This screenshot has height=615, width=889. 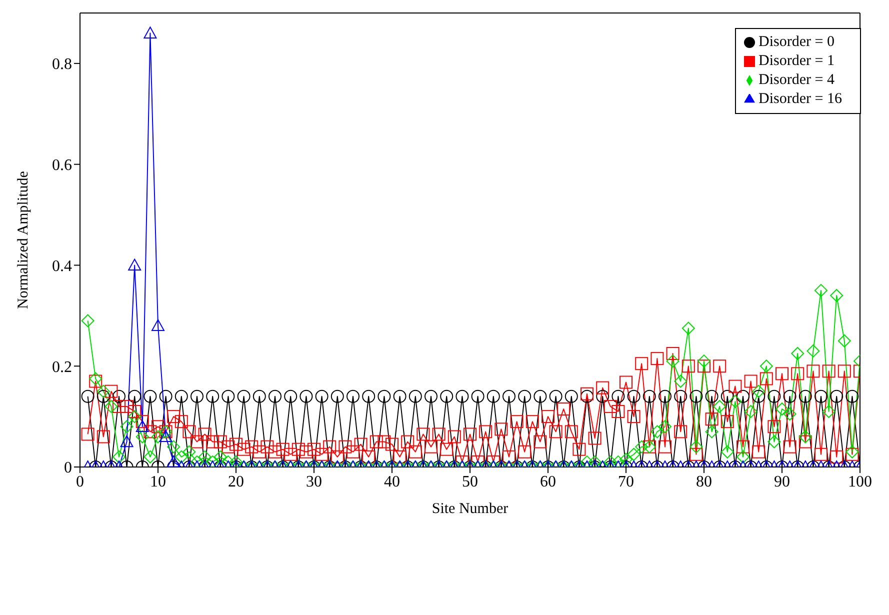 I want to click on x-axis-title: Site Number, so click(x=470, y=509).